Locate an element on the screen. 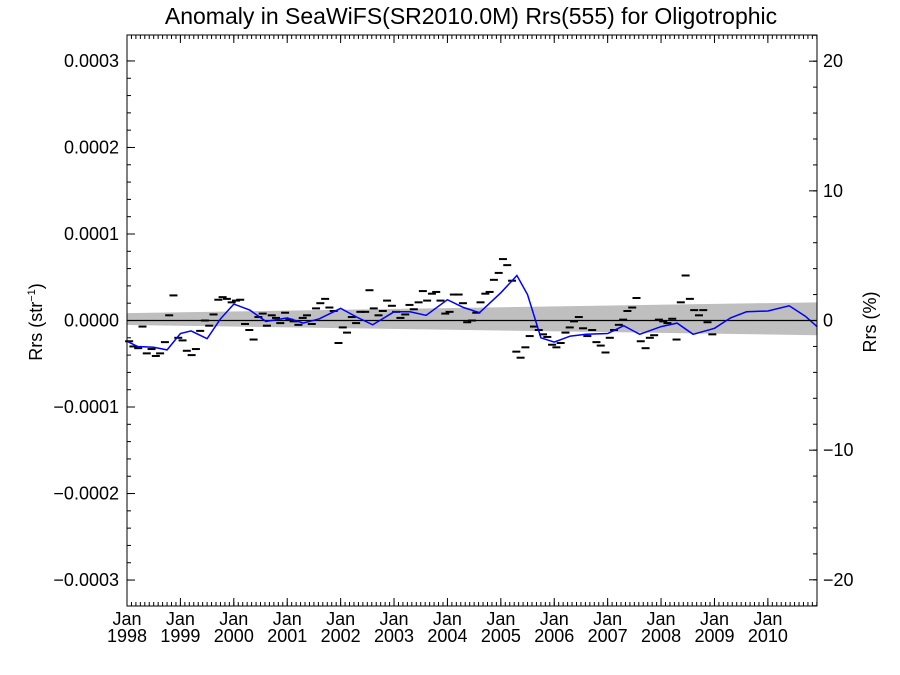 The image size is (900, 675). y-tick-label: −0.0001 is located at coordinates (86, 407).